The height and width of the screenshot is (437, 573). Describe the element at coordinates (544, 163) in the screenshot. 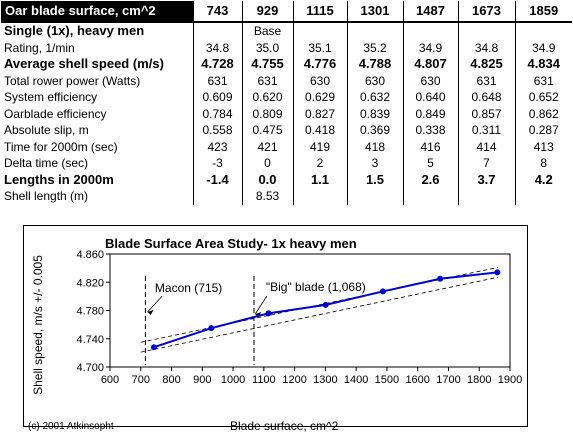

I see `table-cell: 8` at that location.